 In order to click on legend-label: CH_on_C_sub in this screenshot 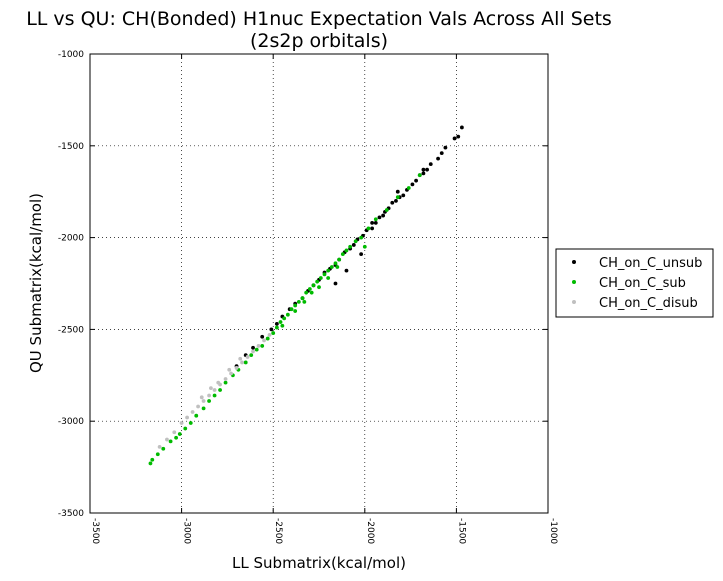, I will do `click(642, 283)`.